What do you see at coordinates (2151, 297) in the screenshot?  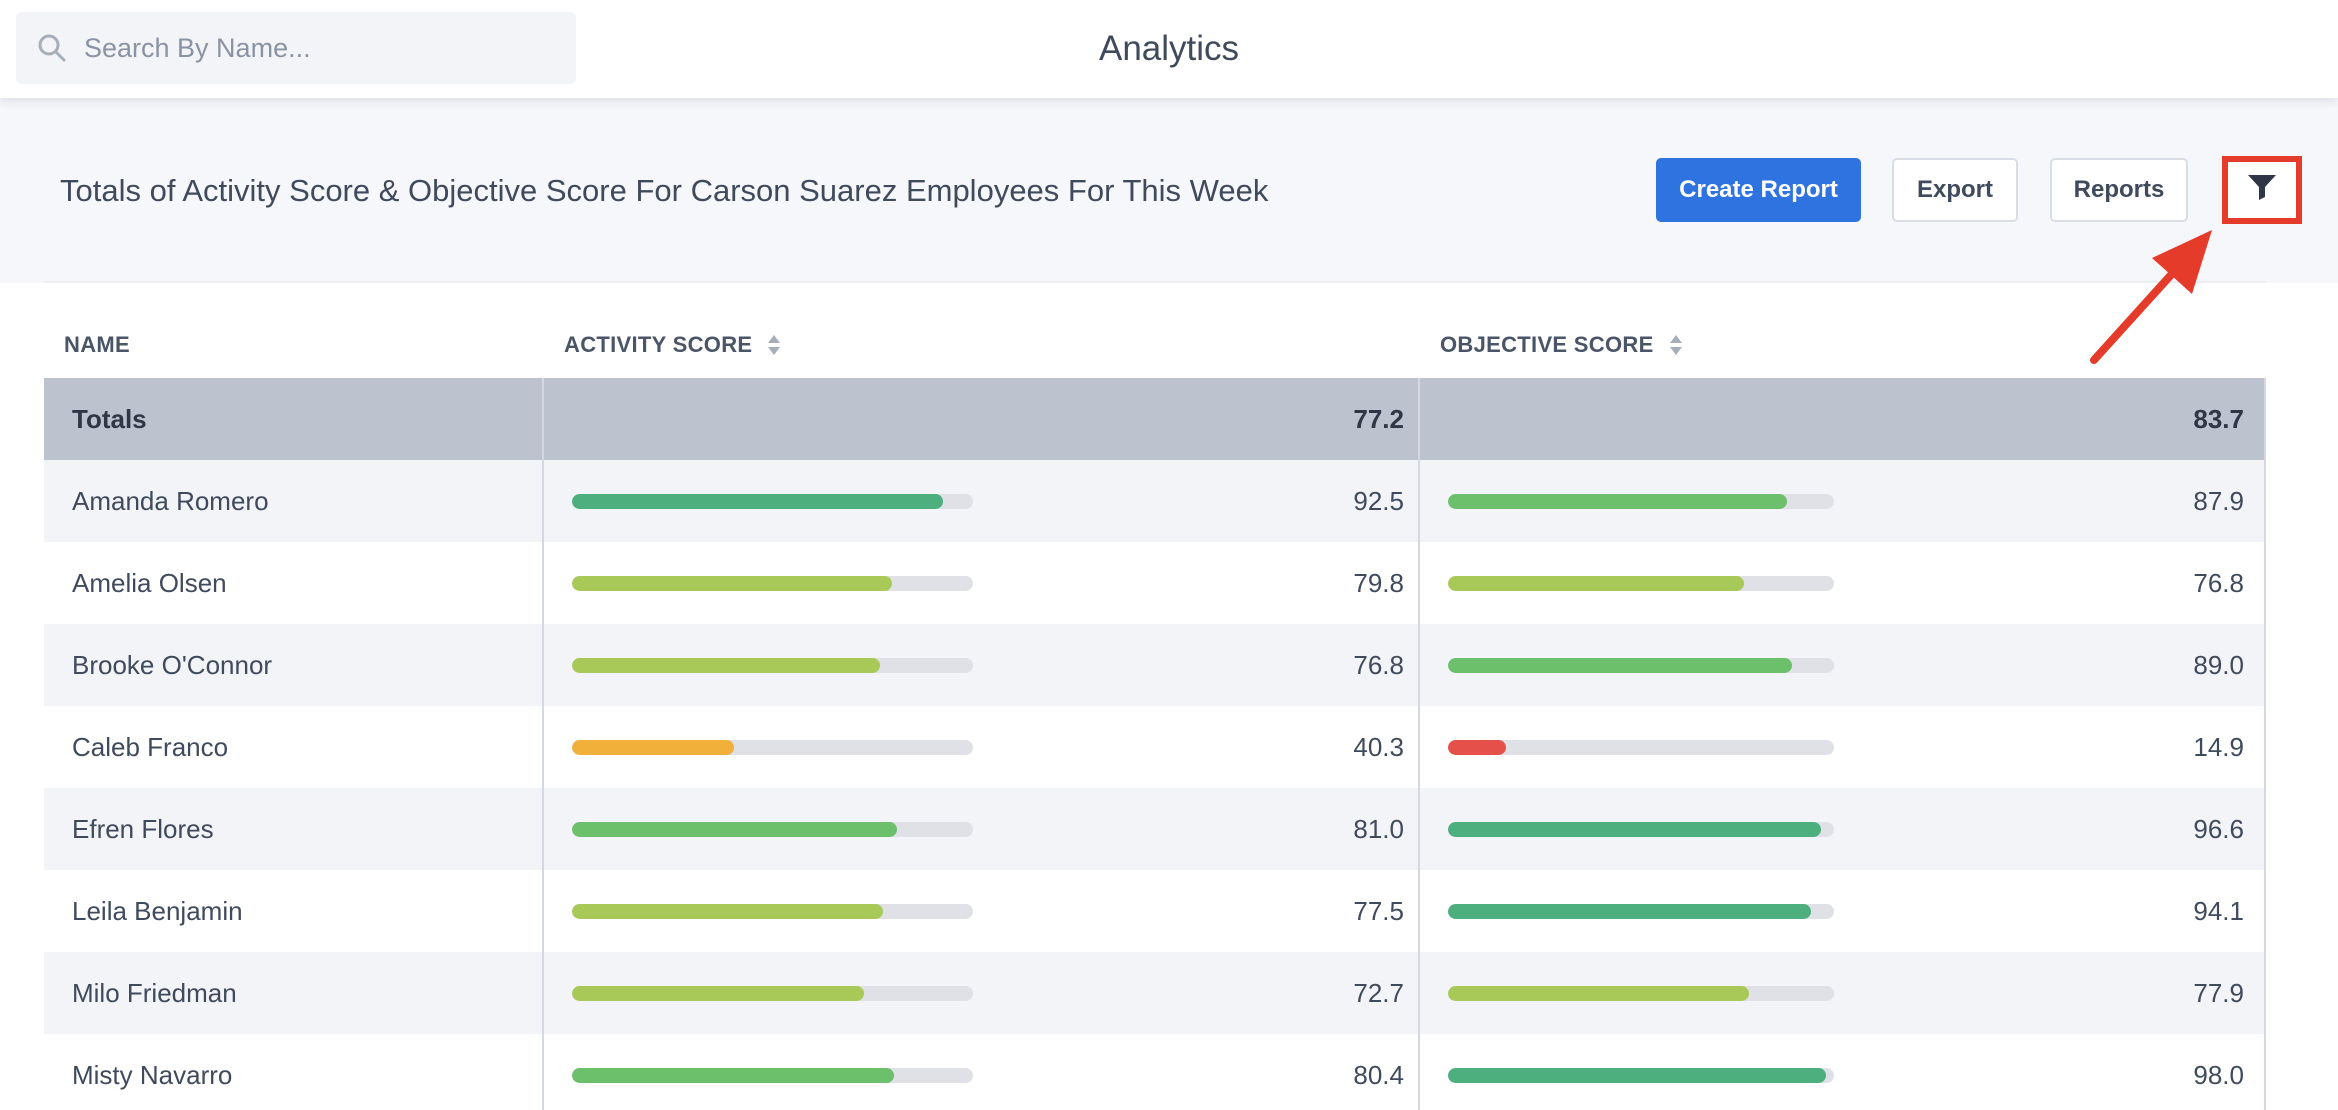 I see `annotation-arrow-icon` at bounding box center [2151, 297].